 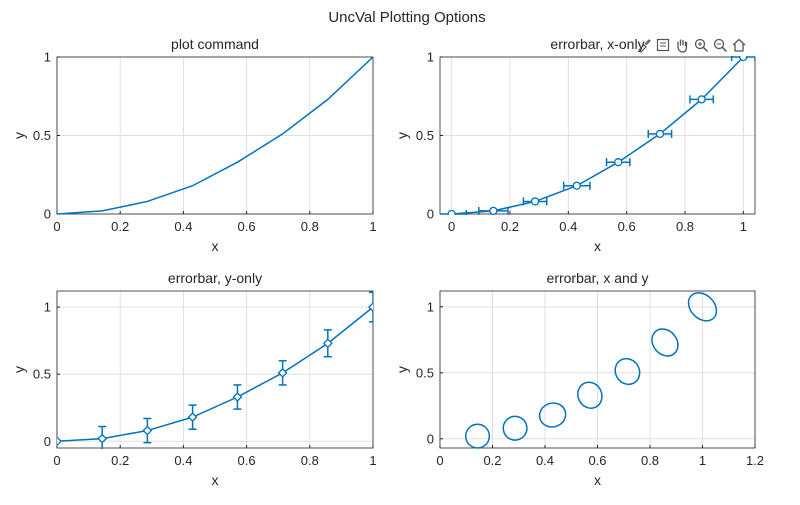 I want to click on axes-title: plot command, so click(x=215, y=44).